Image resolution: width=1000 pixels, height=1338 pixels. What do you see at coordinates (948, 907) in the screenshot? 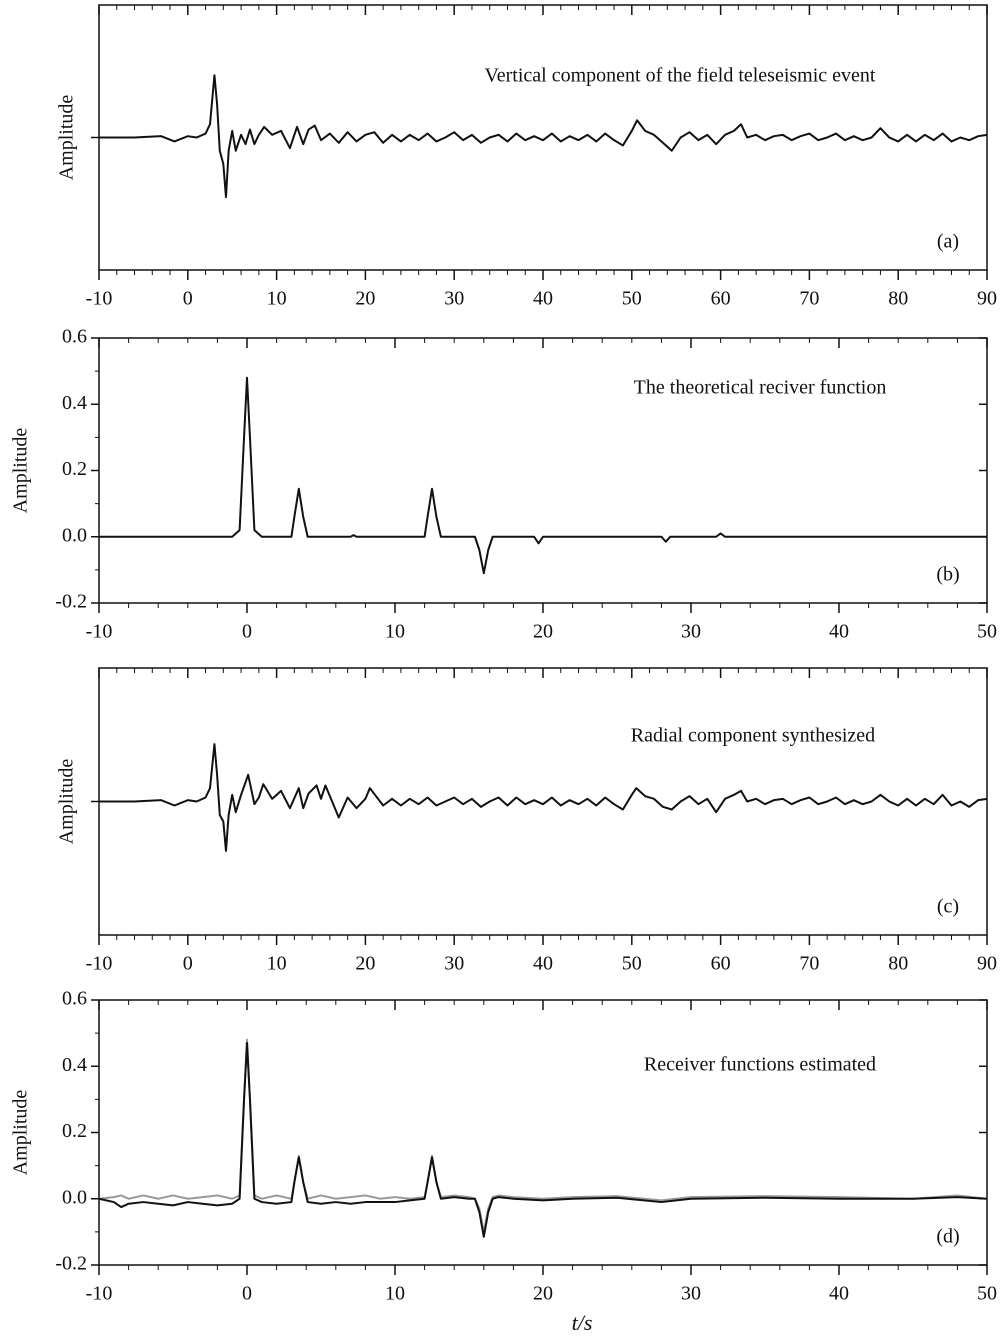
I see `panel-label: (c)` at bounding box center [948, 907].